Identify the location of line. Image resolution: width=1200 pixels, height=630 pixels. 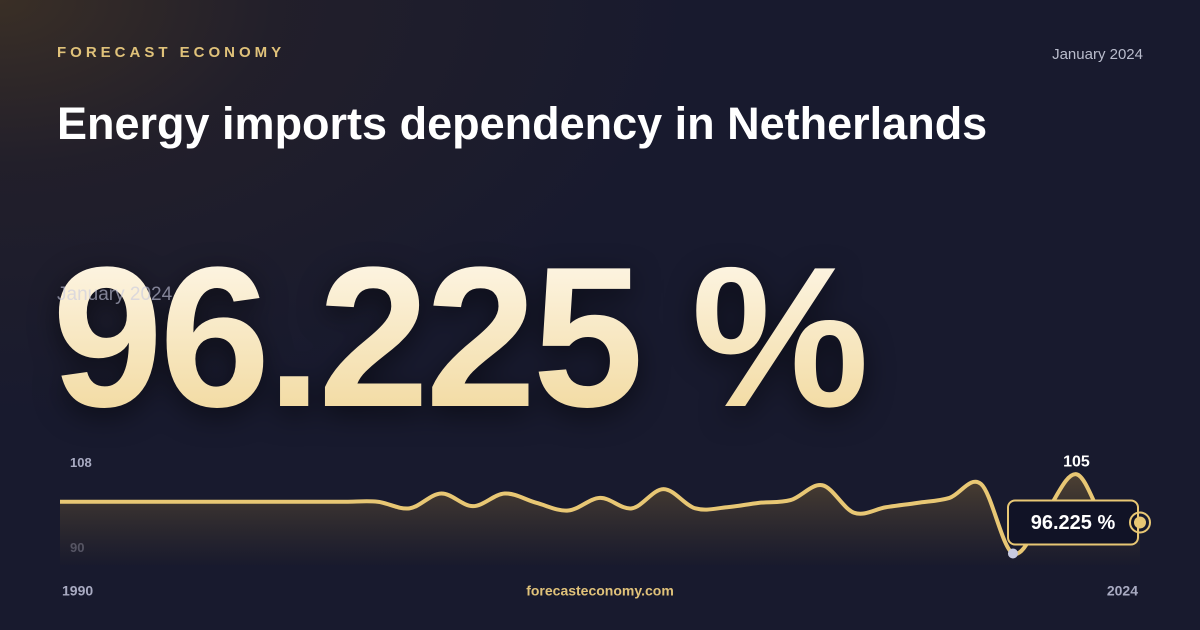
(600, 514).